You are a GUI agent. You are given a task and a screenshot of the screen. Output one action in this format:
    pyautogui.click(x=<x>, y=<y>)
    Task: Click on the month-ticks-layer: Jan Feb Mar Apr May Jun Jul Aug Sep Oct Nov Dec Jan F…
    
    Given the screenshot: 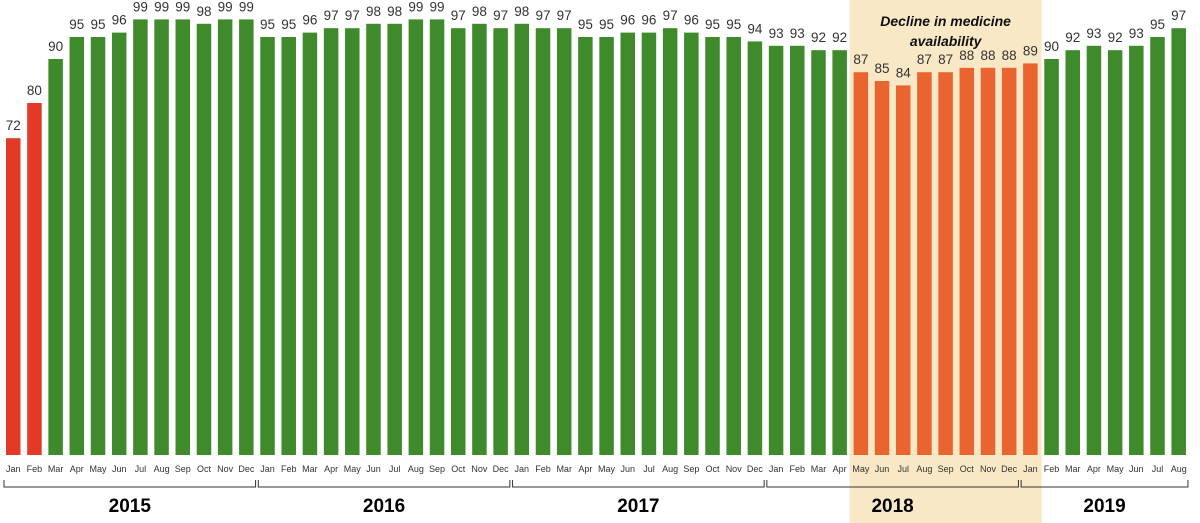 What is the action you would take?
    pyautogui.click(x=596, y=469)
    